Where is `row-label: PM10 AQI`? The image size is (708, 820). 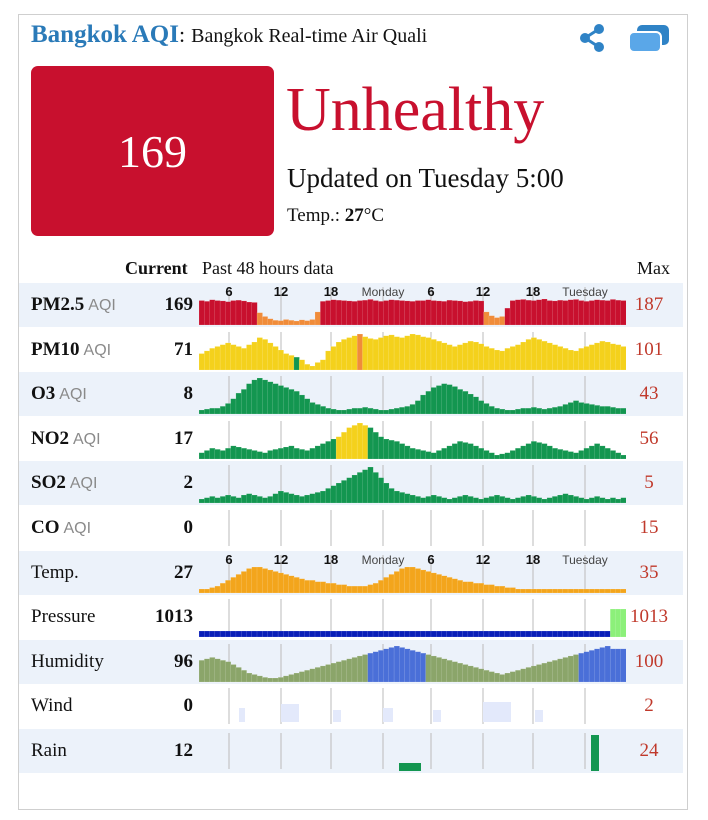
row-label: PM10 AQI is located at coordinates (71, 350).